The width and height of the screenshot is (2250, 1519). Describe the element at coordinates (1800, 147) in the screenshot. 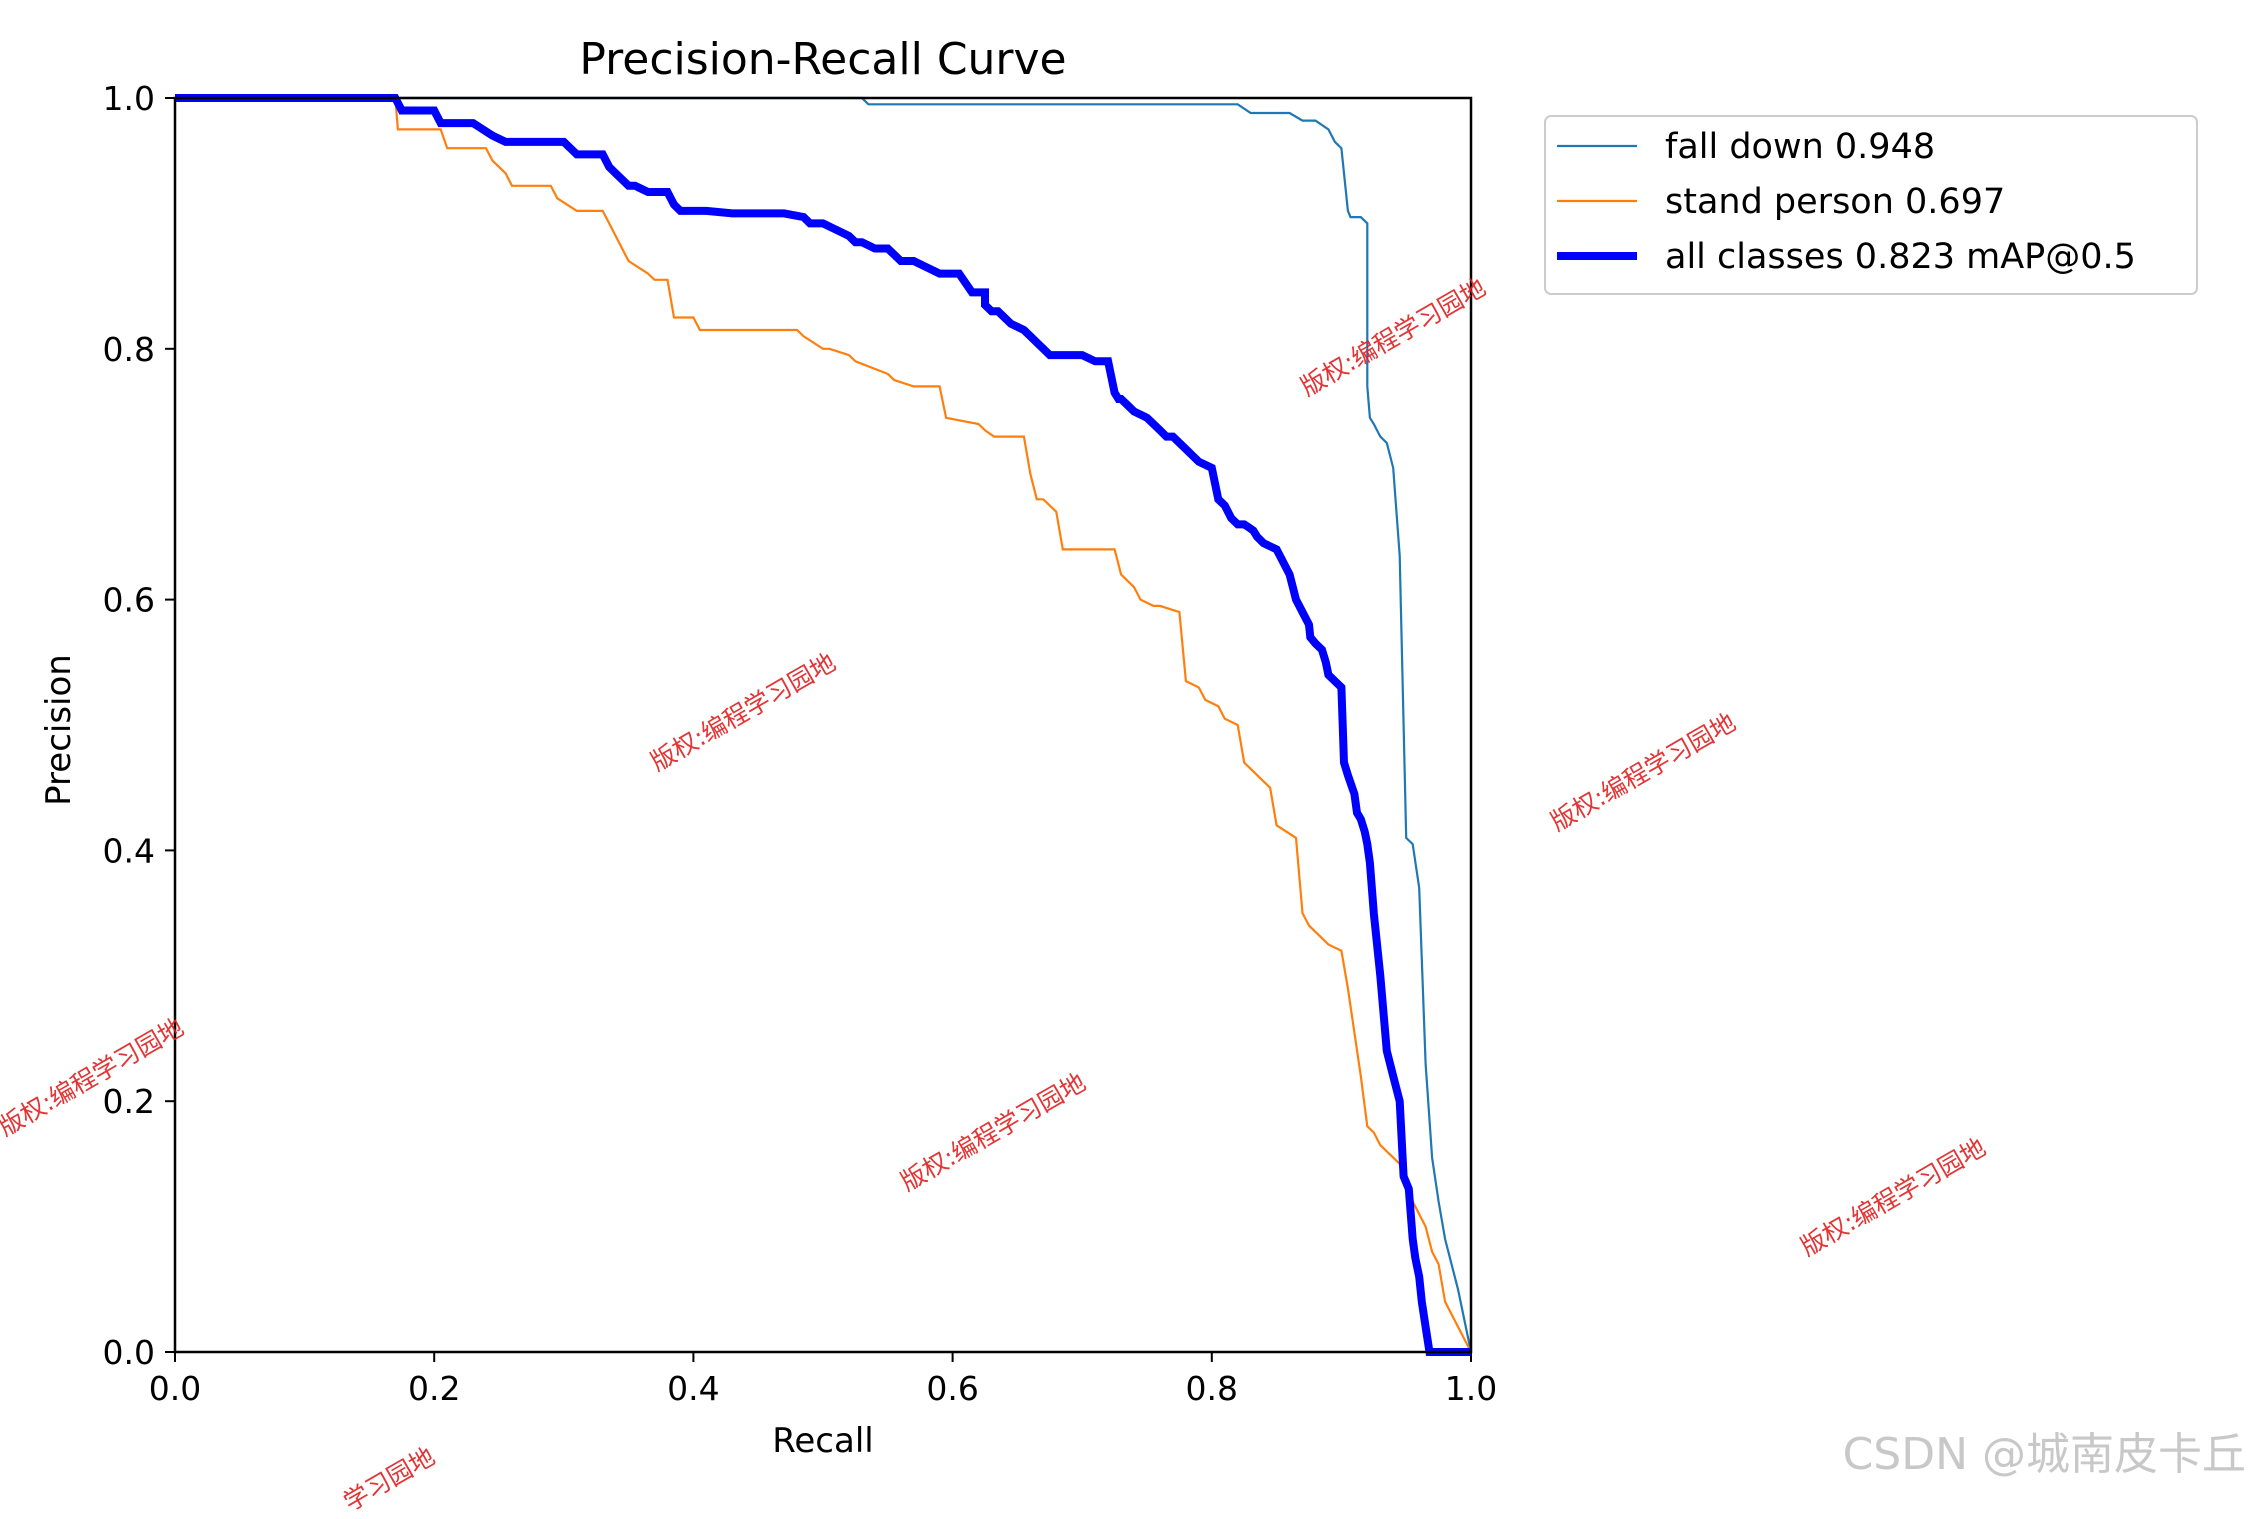

I see `legend-label: fall down 0.948` at that location.